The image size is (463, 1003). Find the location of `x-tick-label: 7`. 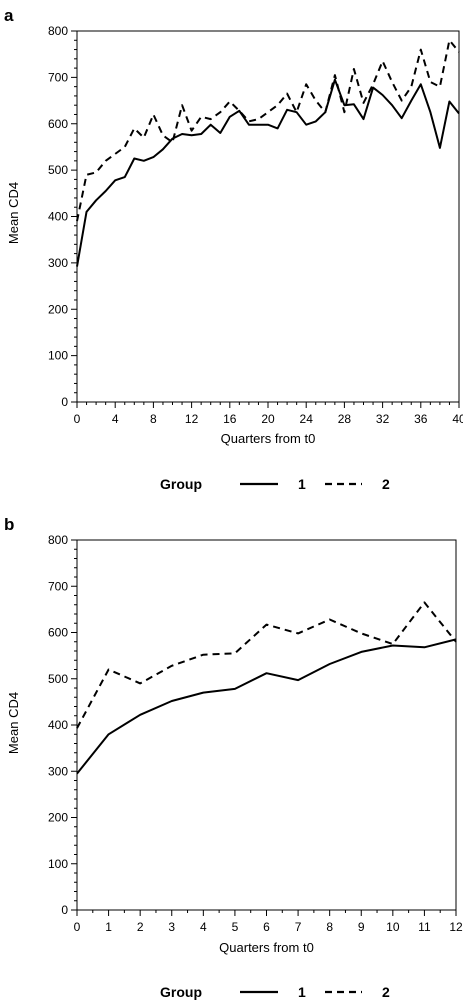

x-tick-label: 7 is located at coordinates (298, 927).